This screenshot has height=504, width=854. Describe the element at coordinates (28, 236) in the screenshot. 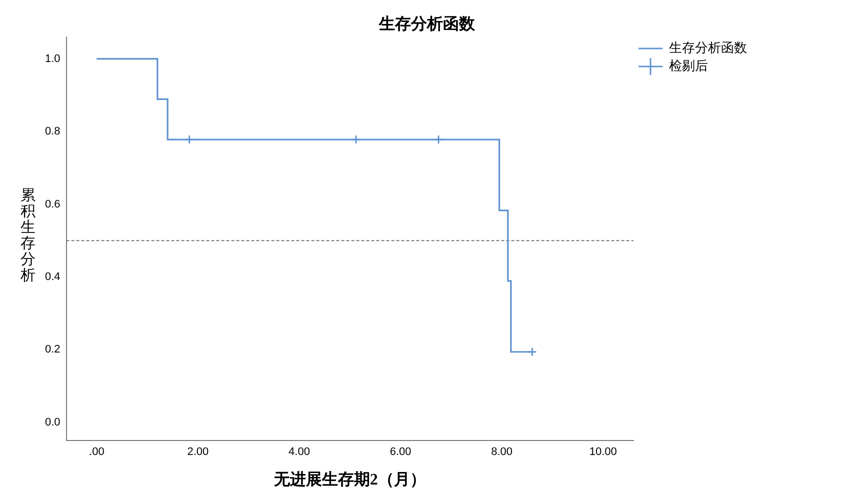

I see `y-axis-title: 累积生存分析` at that location.